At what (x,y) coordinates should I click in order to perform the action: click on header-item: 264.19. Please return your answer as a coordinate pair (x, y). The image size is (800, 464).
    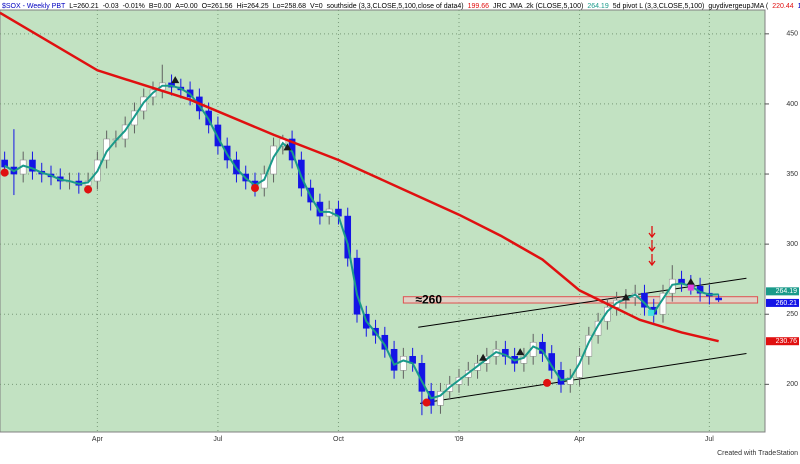
    Looking at the image, I should click on (598, 6).